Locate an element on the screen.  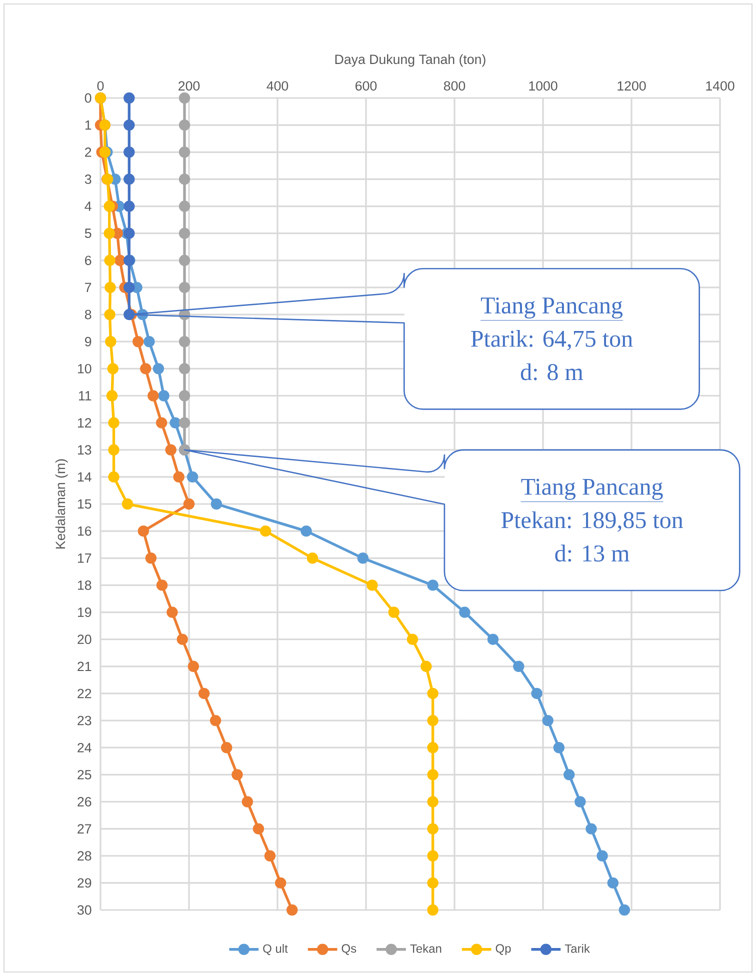
x-tick-label: 1000 is located at coordinates (543, 86).